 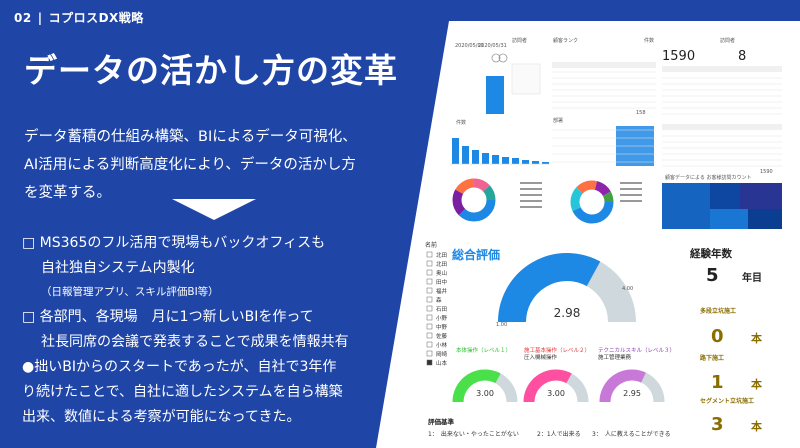 What do you see at coordinates (442, 327) in the screenshot?
I see `name-list-item: 中野` at bounding box center [442, 327].